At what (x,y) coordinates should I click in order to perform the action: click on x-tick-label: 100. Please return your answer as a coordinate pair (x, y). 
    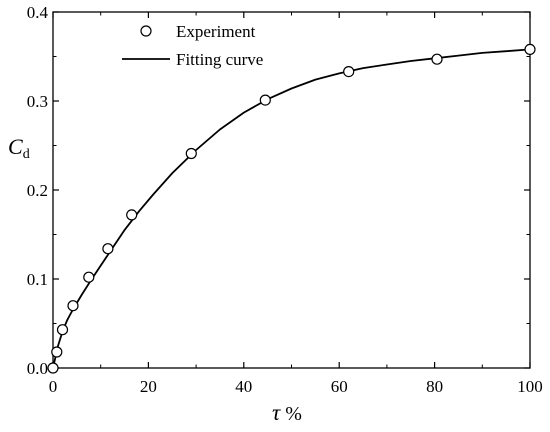
    Looking at the image, I should click on (530, 386).